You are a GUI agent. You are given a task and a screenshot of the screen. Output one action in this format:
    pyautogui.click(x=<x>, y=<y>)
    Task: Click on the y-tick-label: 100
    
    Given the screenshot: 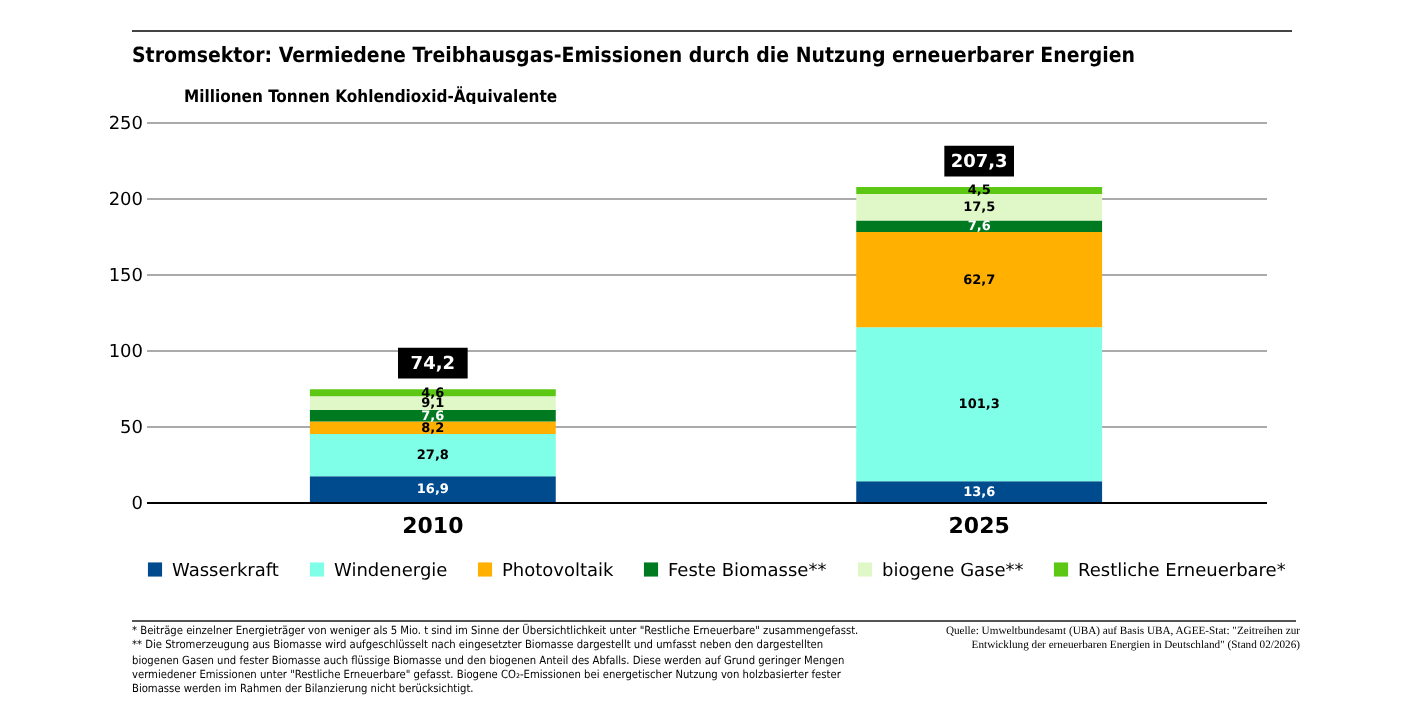 What is the action you would take?
    pyautogui.click(x=126, y=353)
    